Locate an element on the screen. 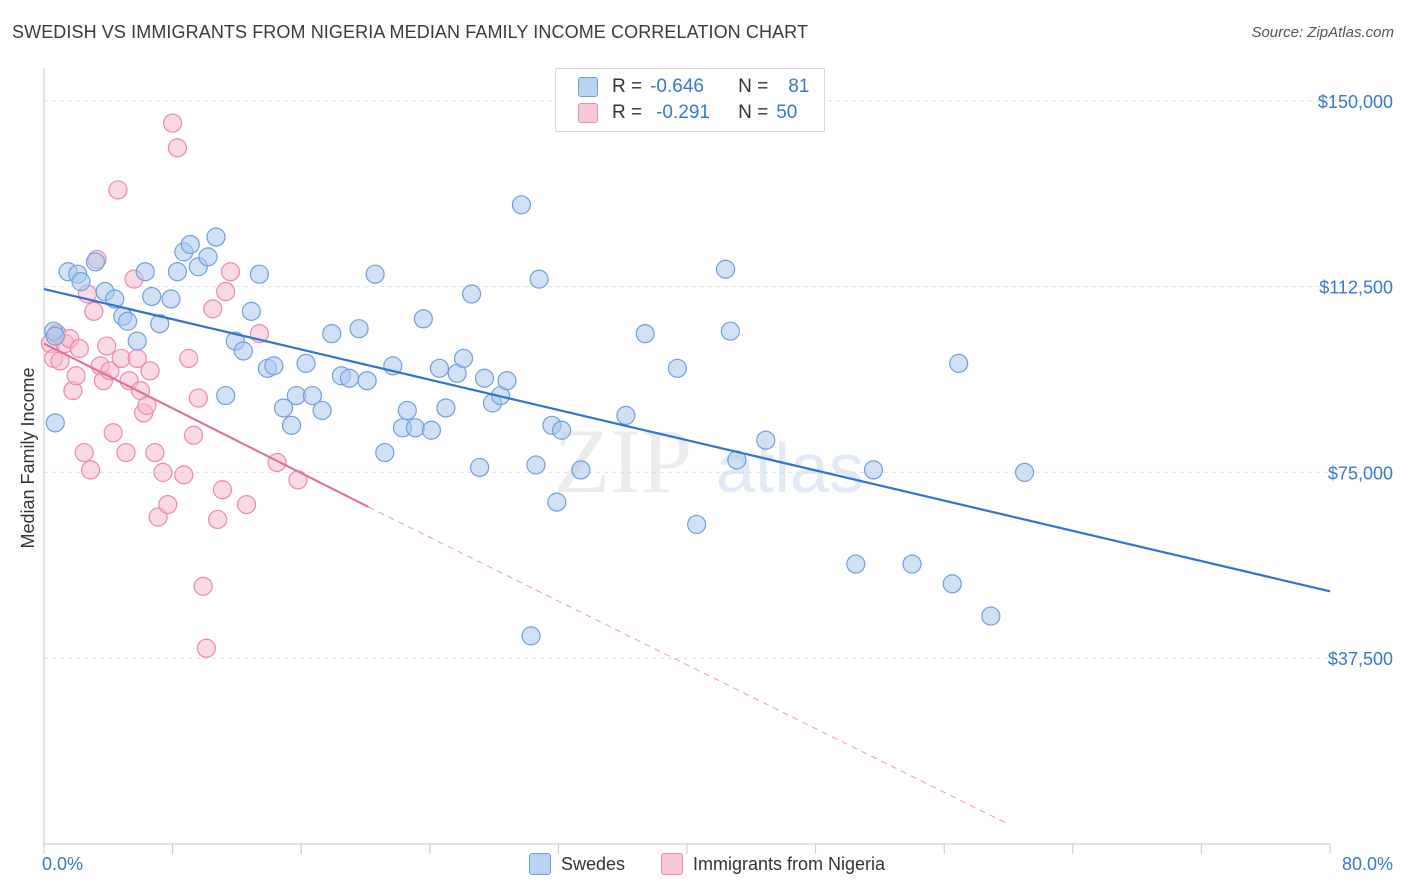 Image resolution: width=1406 pixels, height=892 pixels. legend-n-value: 50 is located at coordinates (787, 112).